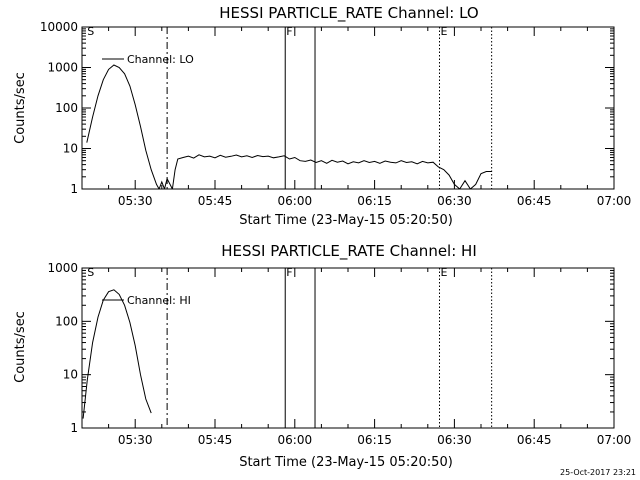  What do you see at coordinates (598, 472) in the screenshot?
I see `timestamp: 25-Oct-2017 23:21` at bounding box center [598, 472].